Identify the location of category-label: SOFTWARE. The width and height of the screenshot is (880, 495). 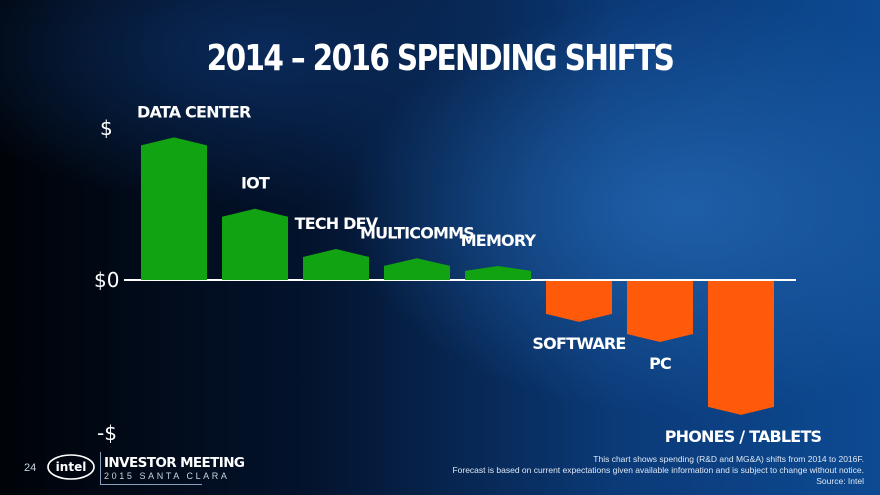
(578, 343).